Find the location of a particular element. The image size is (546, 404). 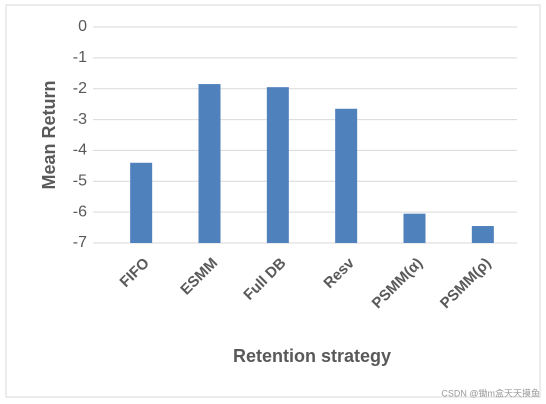

x-axis-title: Retention strategy is located at coordinates (312, 356).